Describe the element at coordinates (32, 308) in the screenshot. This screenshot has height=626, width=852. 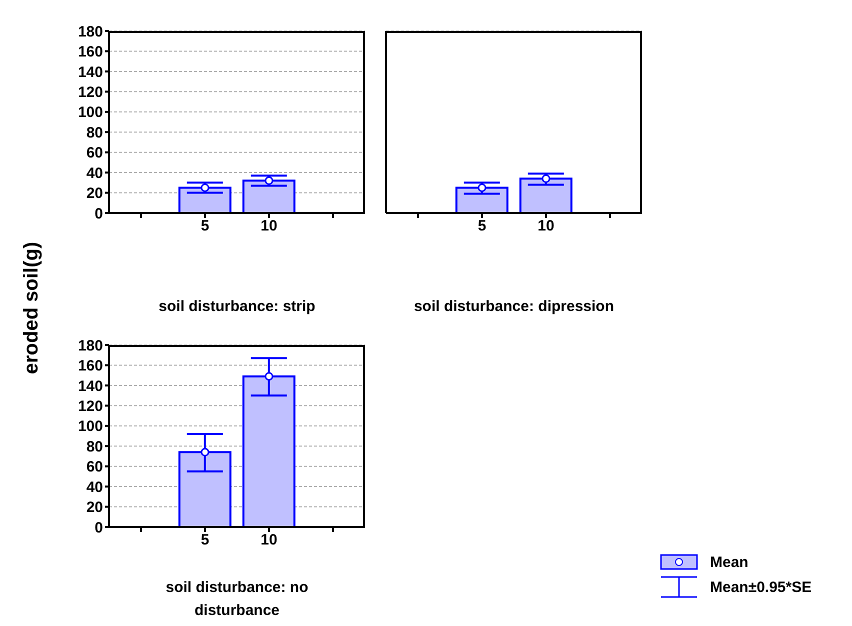
I see `y-axis-title: eroded soil(g)` at that location.